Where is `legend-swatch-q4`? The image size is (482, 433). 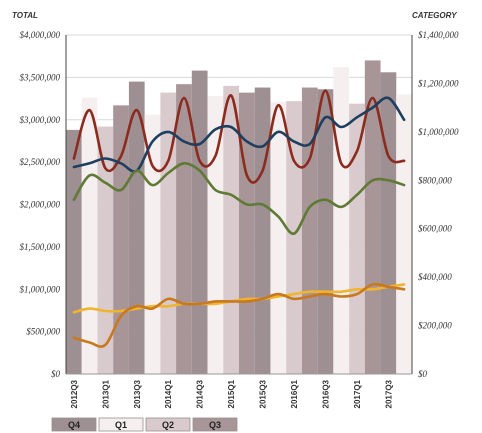 legend-swatch-q4 is located at coordinates (74, 424).